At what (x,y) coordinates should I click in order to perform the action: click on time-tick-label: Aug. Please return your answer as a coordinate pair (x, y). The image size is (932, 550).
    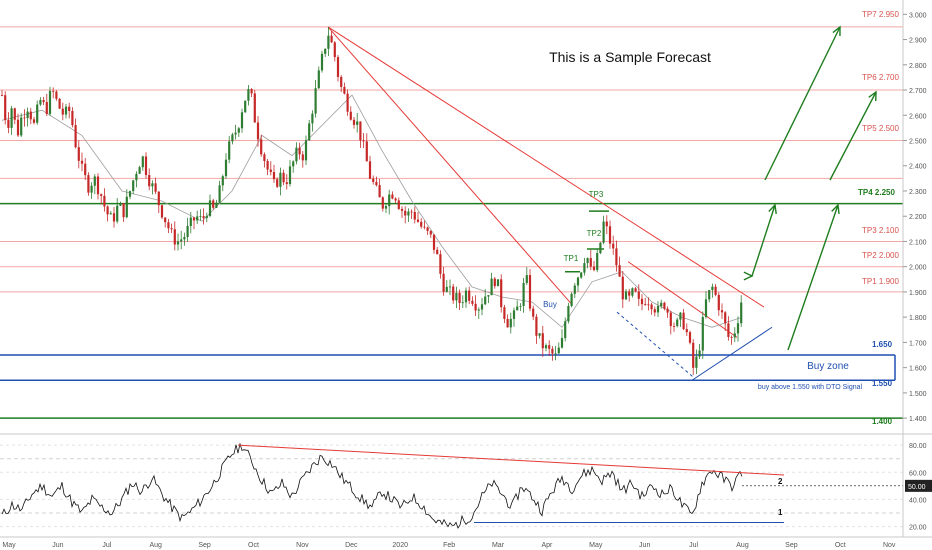
    Looking at the image, I should click on (742, 545).